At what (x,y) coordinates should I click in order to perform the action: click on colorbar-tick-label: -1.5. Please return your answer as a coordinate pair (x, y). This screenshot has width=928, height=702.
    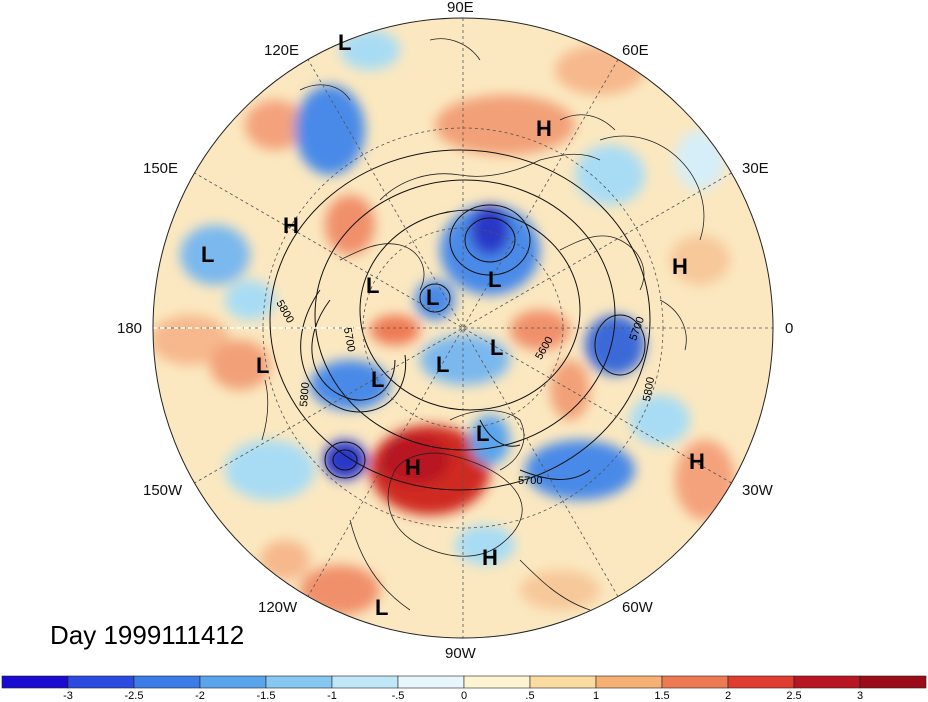
    Looking at the image, I should click on (266, 696).